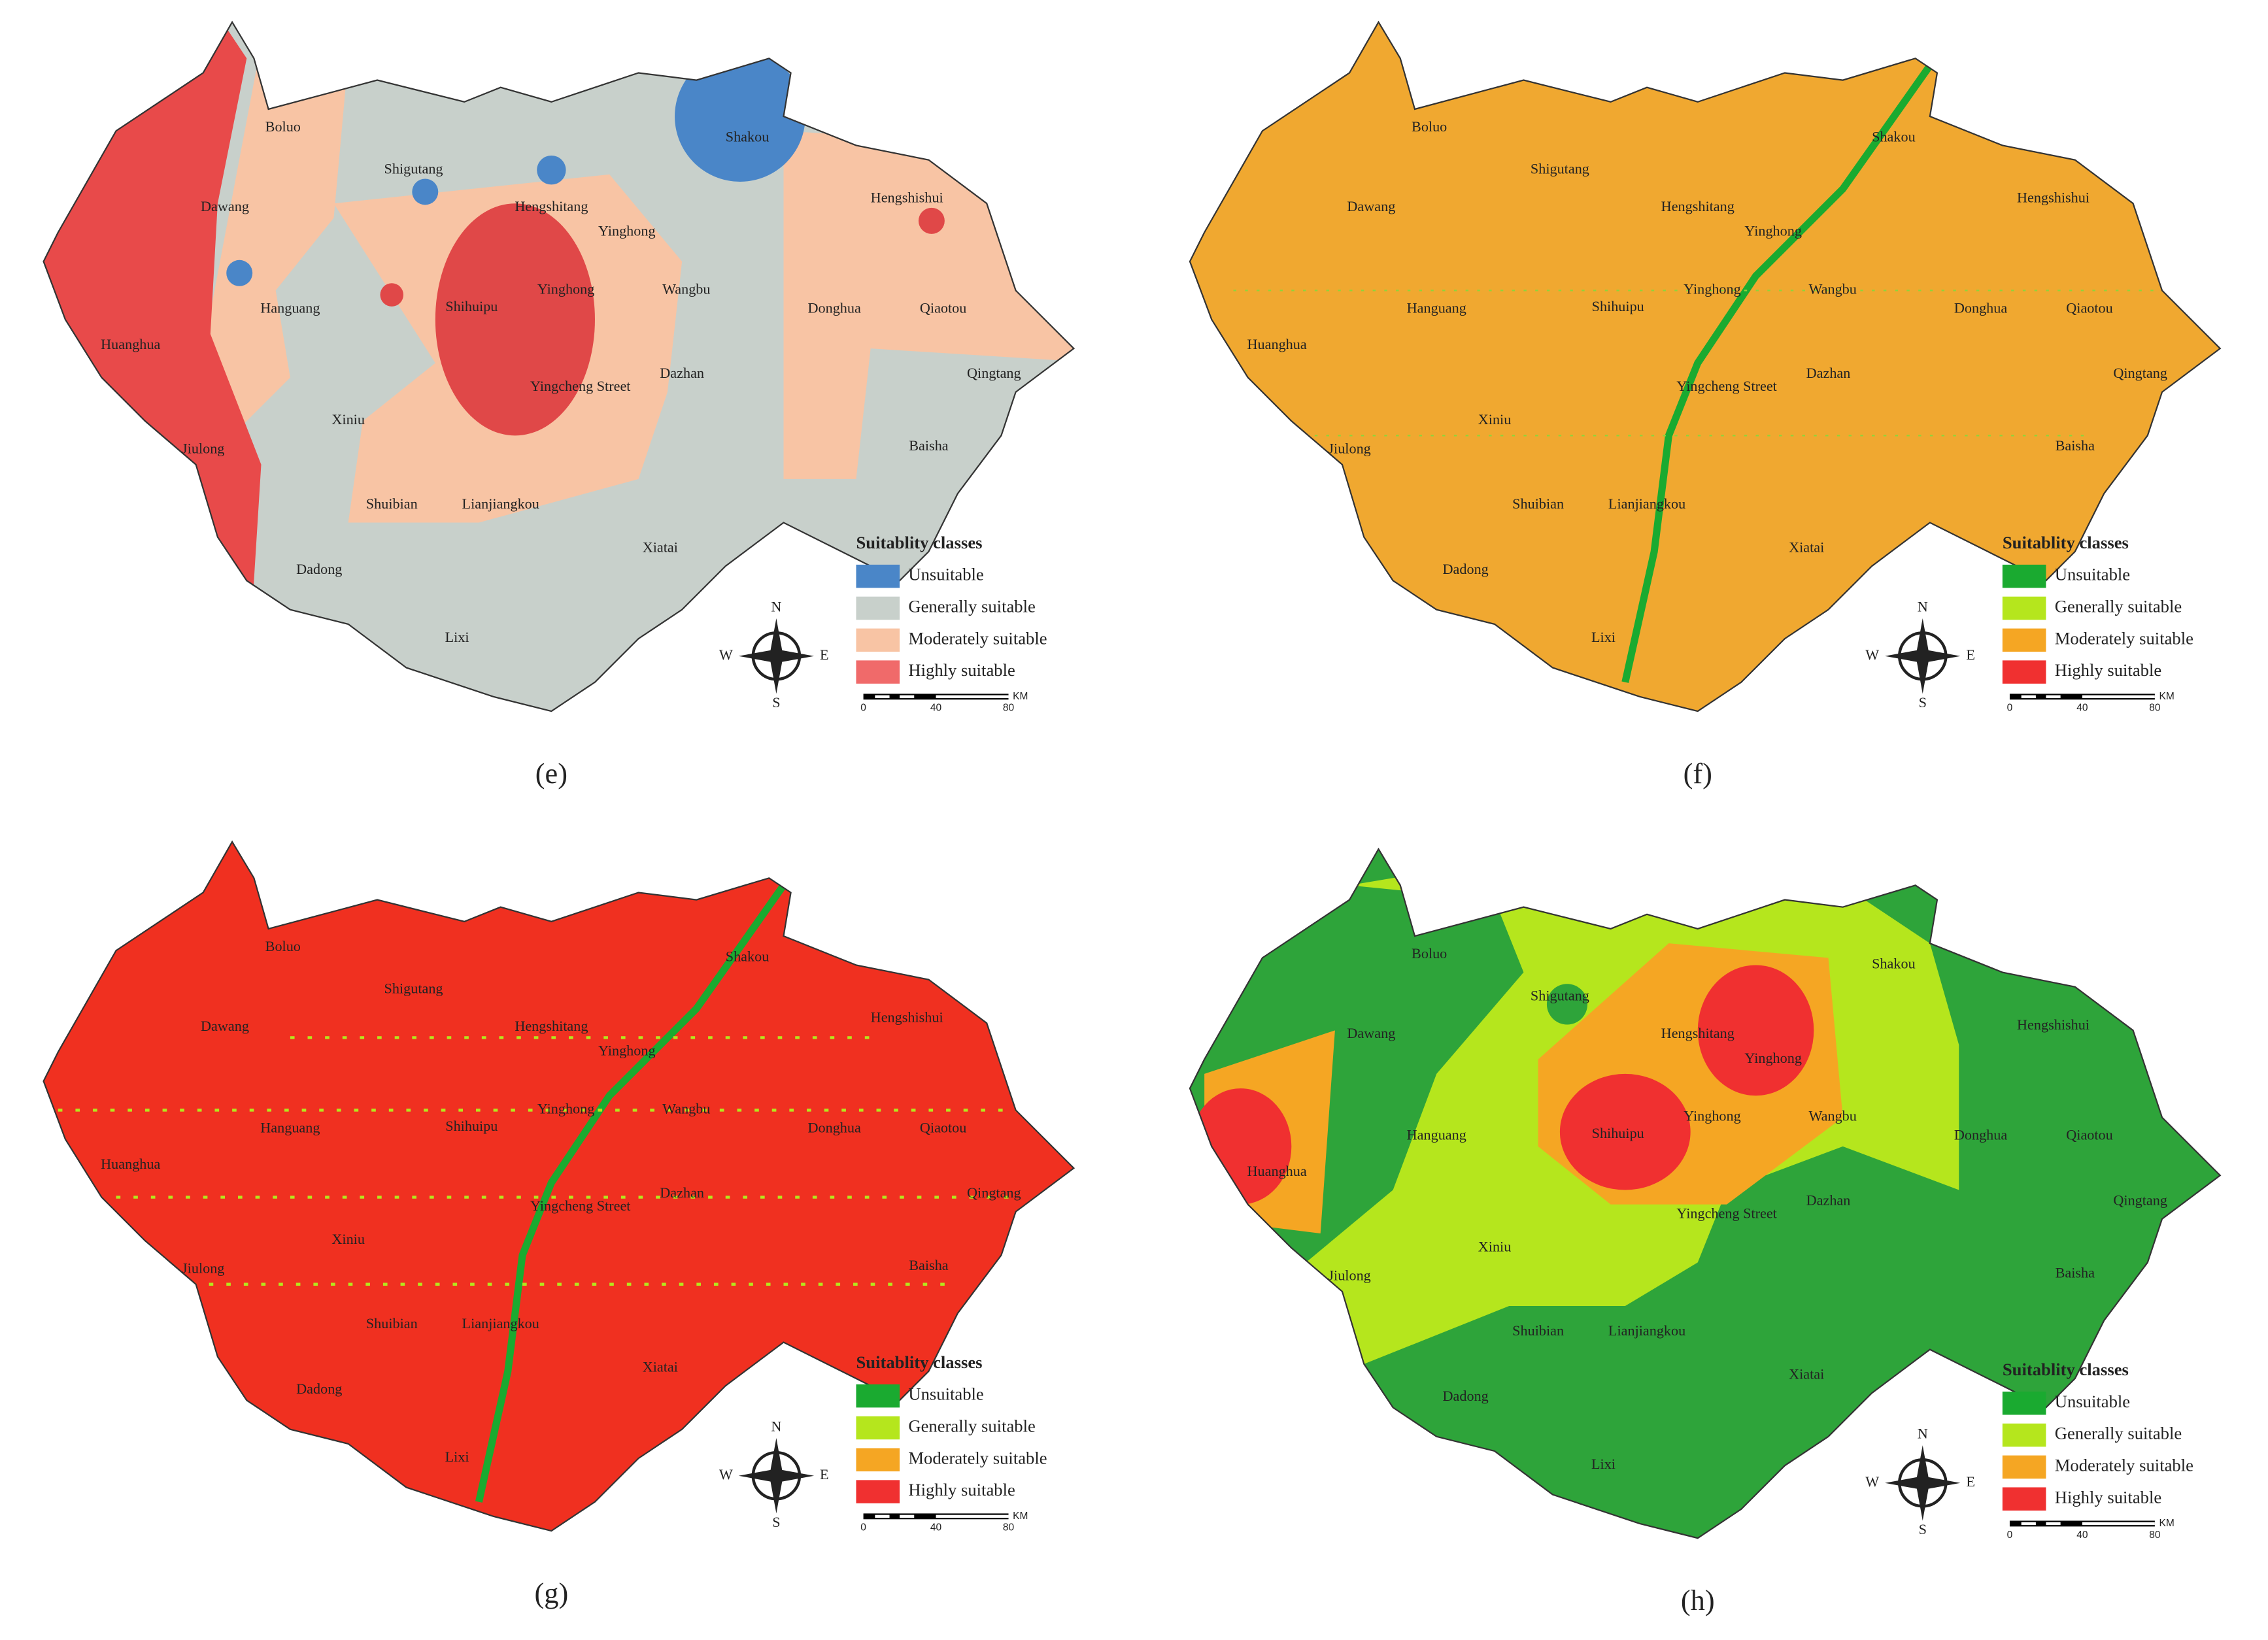 Image resolution: width=2268 pixels, height=1640 pixels. I want to click on compass-n: N, so click(1923, 607).